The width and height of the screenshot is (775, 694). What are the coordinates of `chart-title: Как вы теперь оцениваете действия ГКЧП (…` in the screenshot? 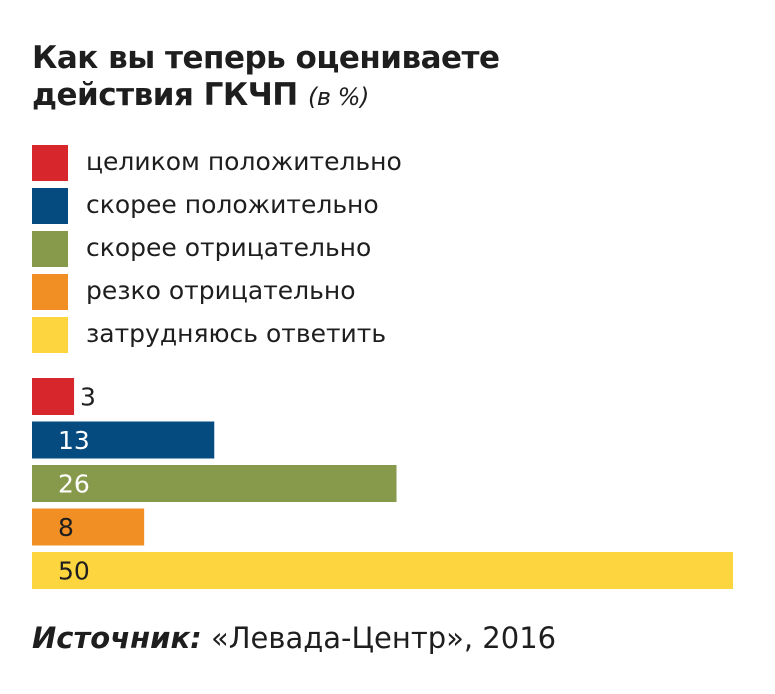 It's located at (392, 78).